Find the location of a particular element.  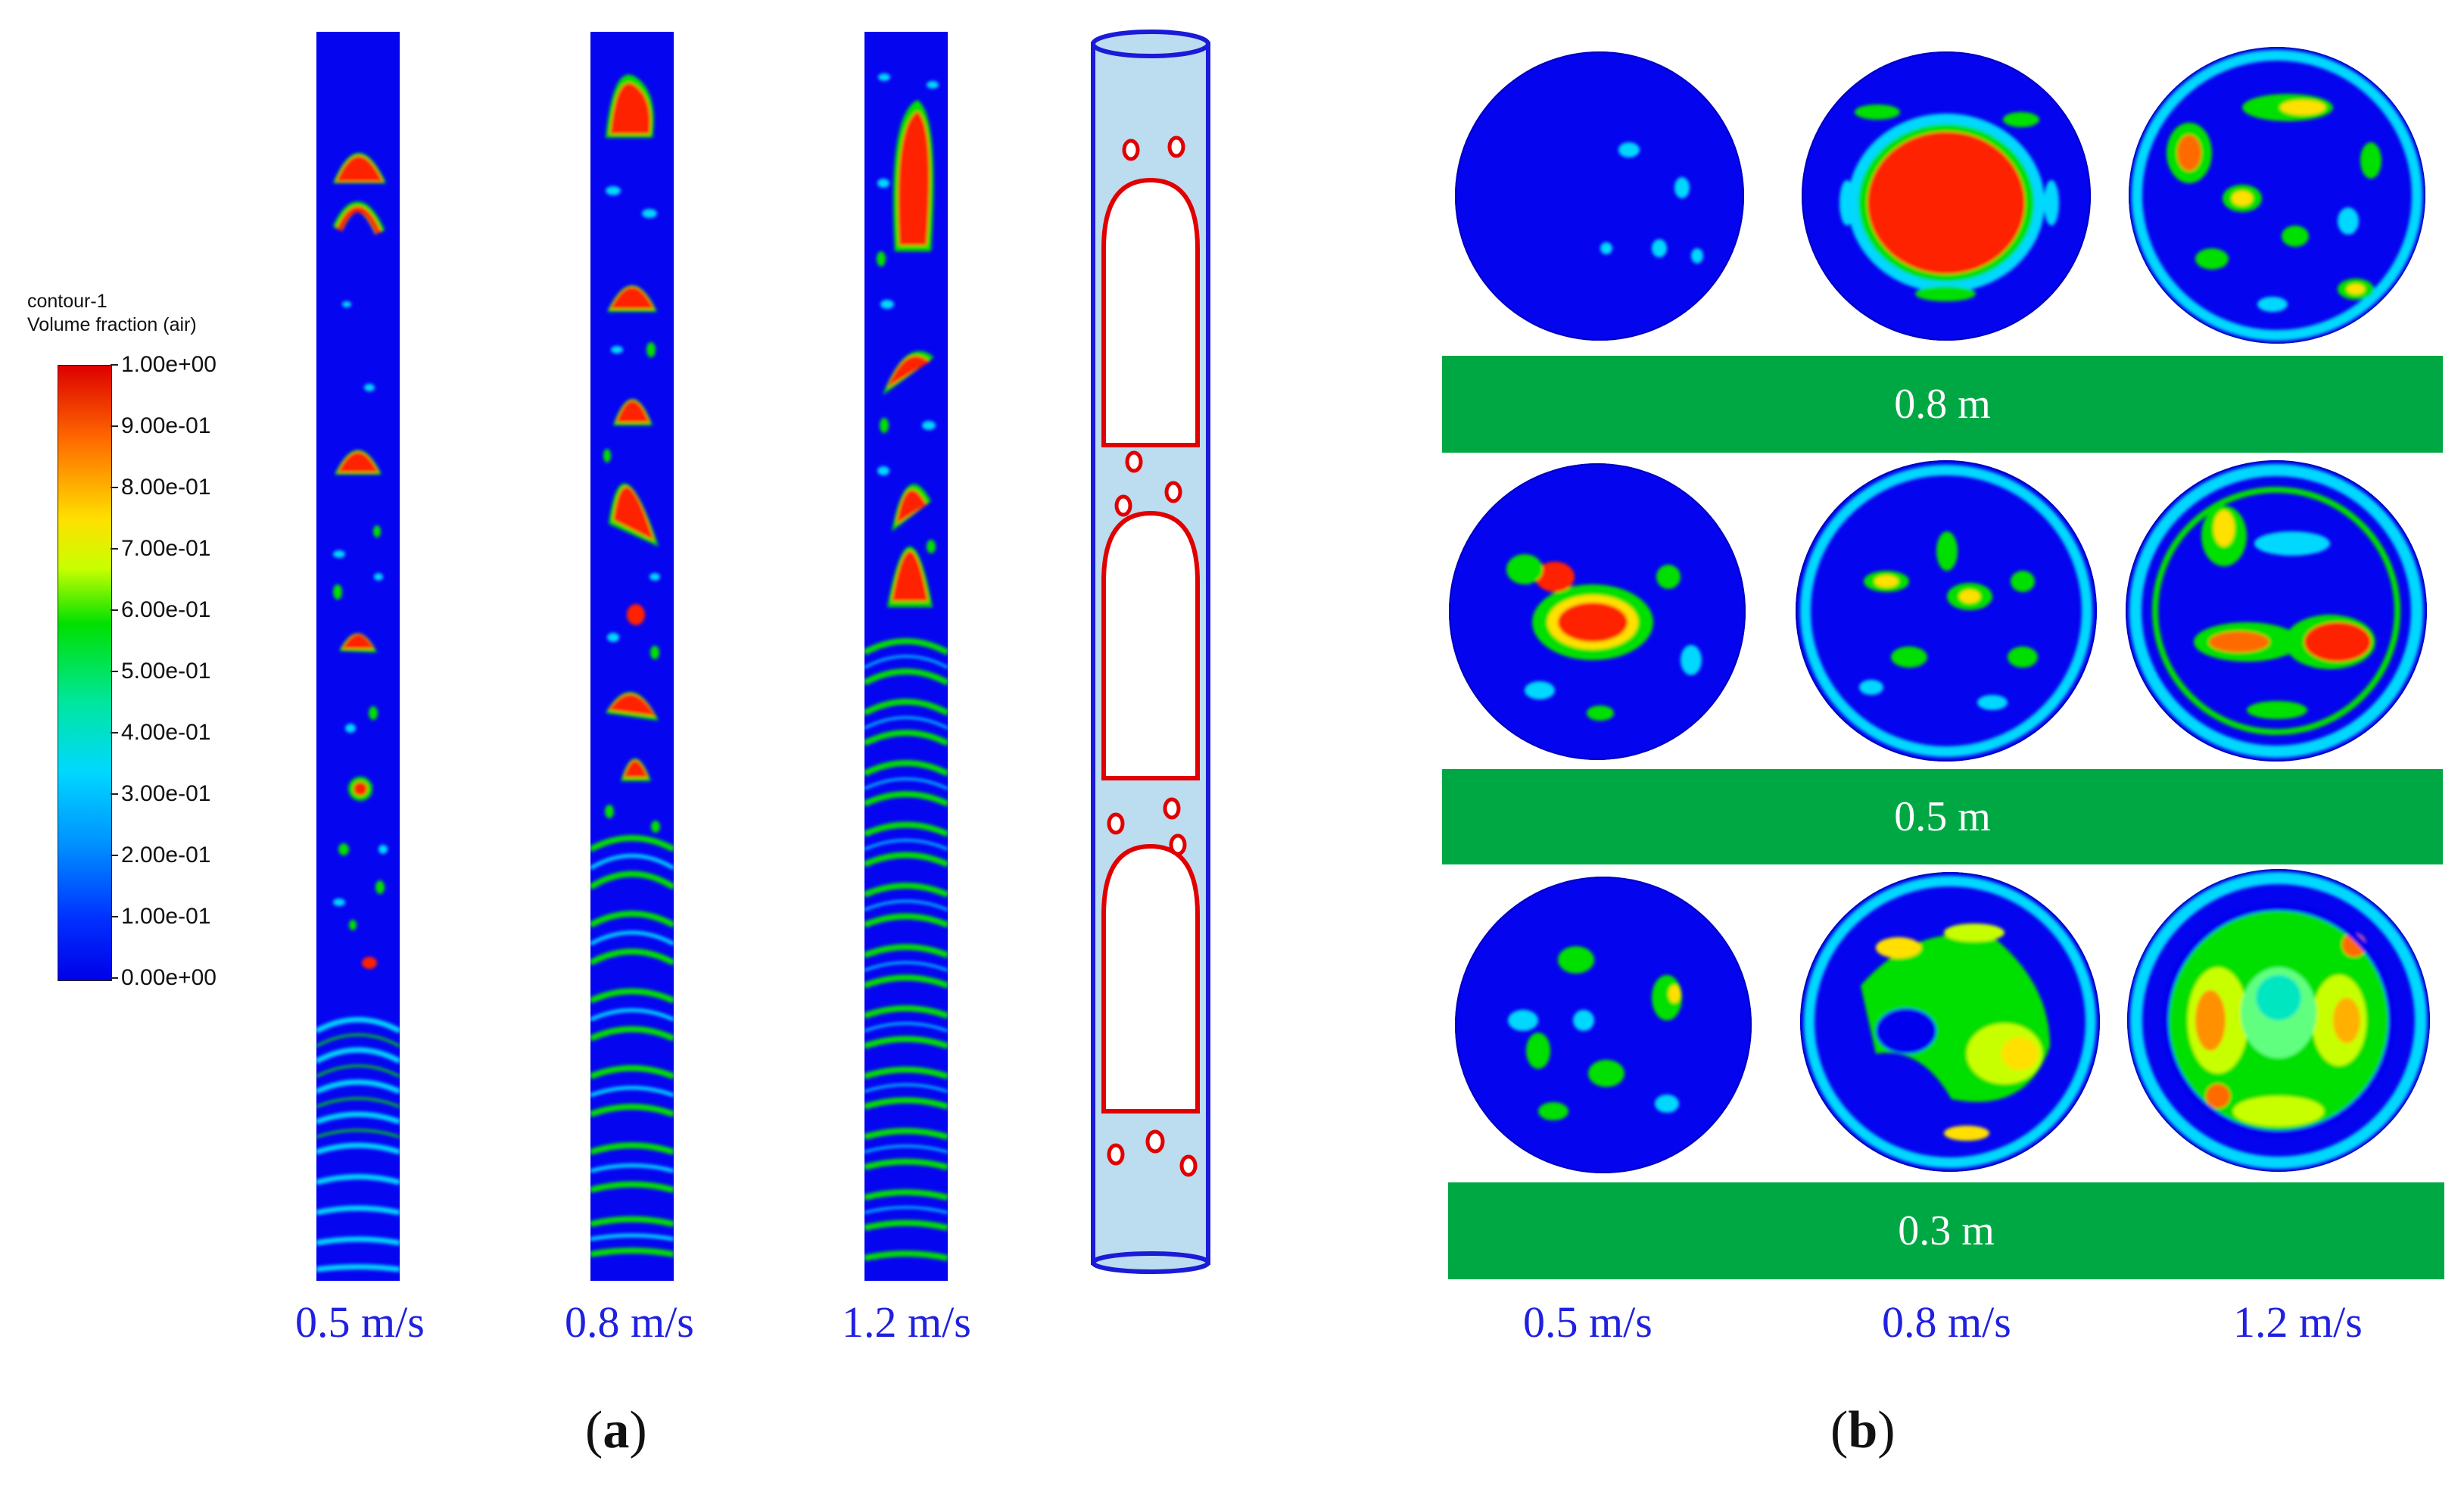

cross-section-0-3m-1-2ms is located at coordinates (2278, 1020).